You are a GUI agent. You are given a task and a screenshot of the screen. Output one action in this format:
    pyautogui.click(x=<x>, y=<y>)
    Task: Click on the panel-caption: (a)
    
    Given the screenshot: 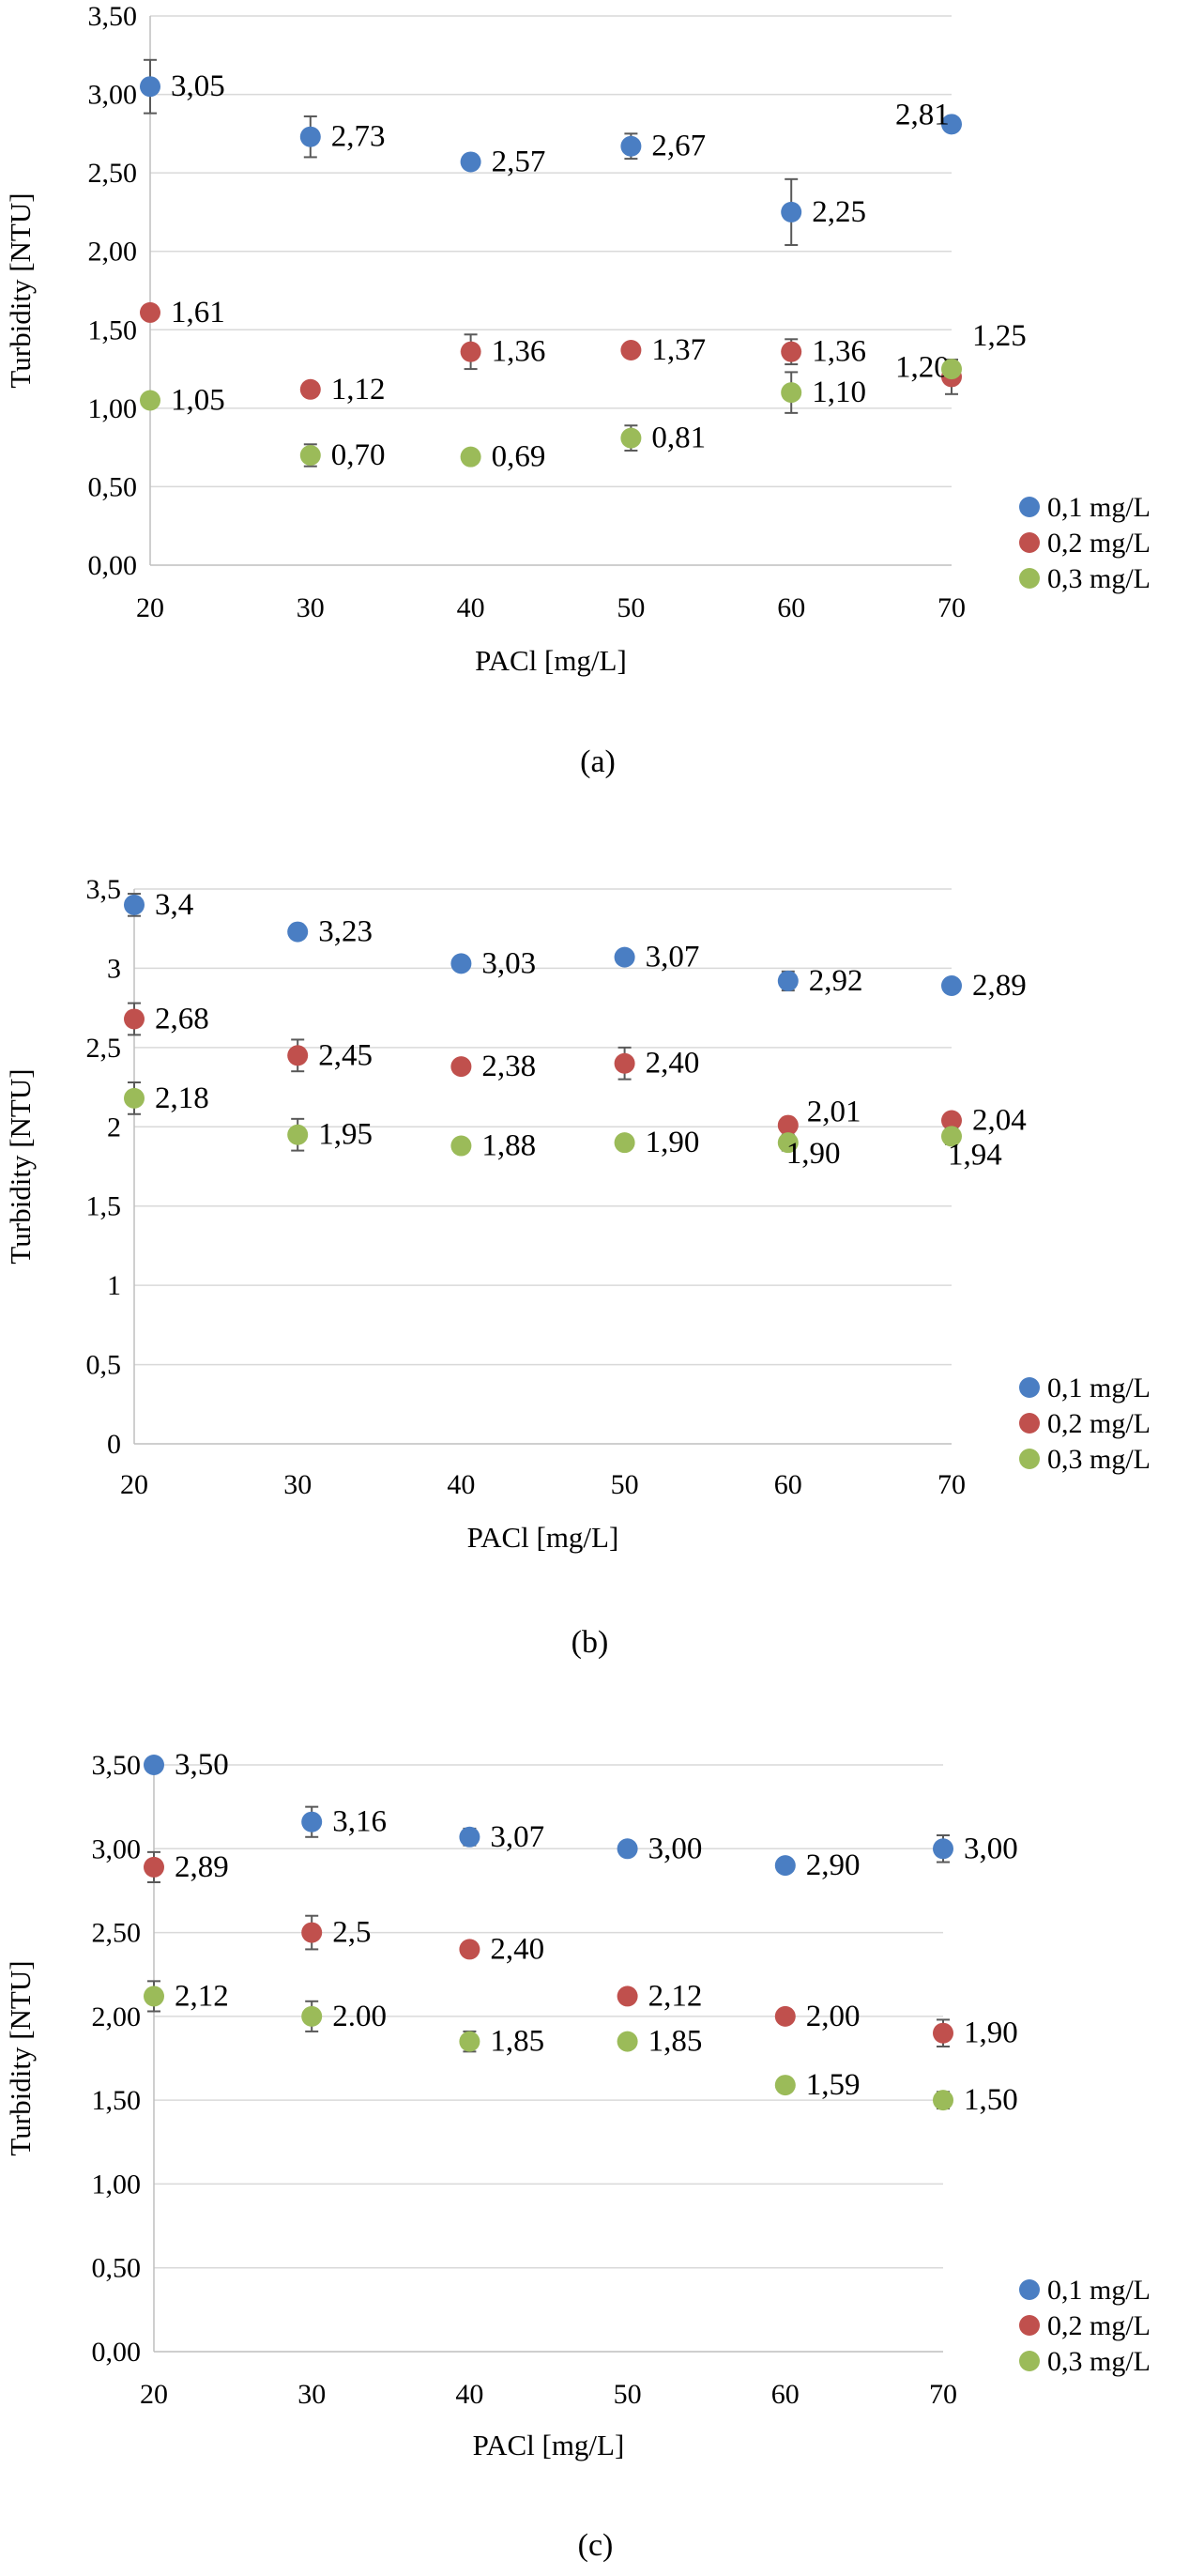 What is the action you would take?
    pyautogui.click(x=598, y=761)
    